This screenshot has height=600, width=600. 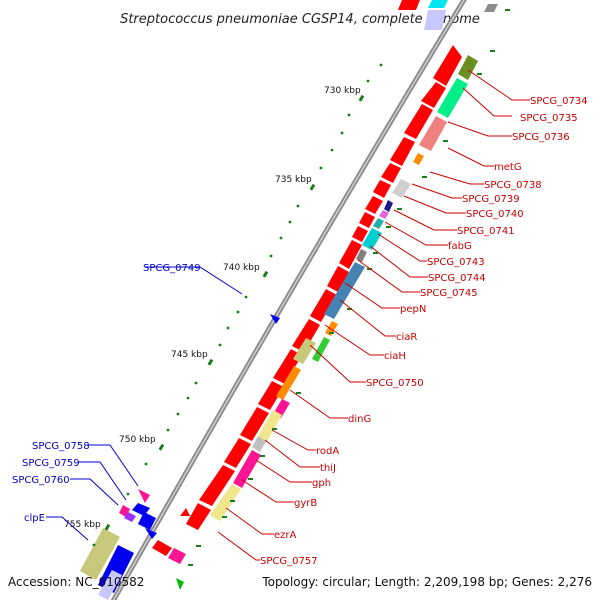 What do you see at coordinates (51, 463) in the screenshot?
I see `gene-label-SPCG_0759: SPCG_0759` at bounding box center [51, 463].